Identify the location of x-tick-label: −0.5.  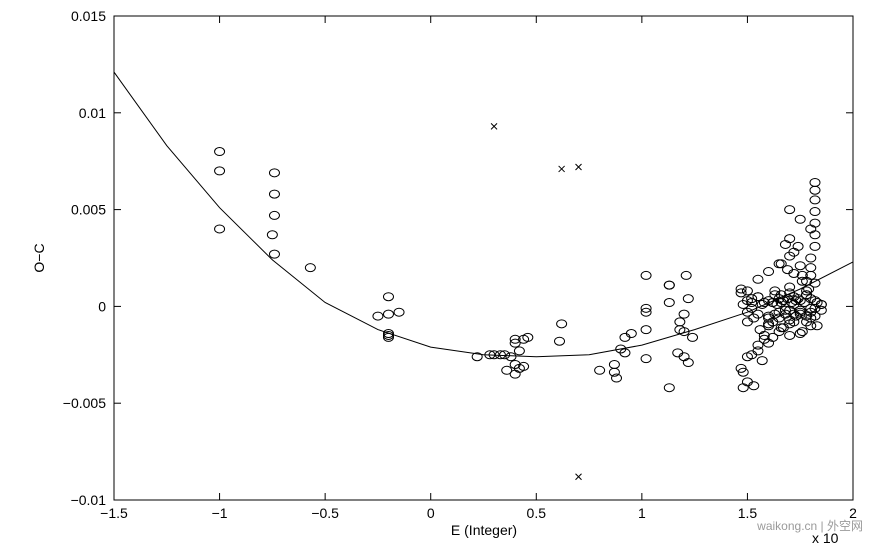
(325, 513).